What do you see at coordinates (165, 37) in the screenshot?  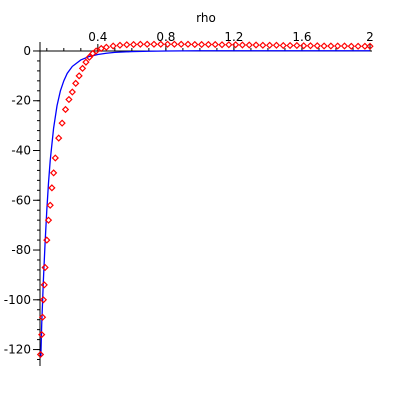 I see `x-tick-label: 0.8` at bounding box center [165, 37].